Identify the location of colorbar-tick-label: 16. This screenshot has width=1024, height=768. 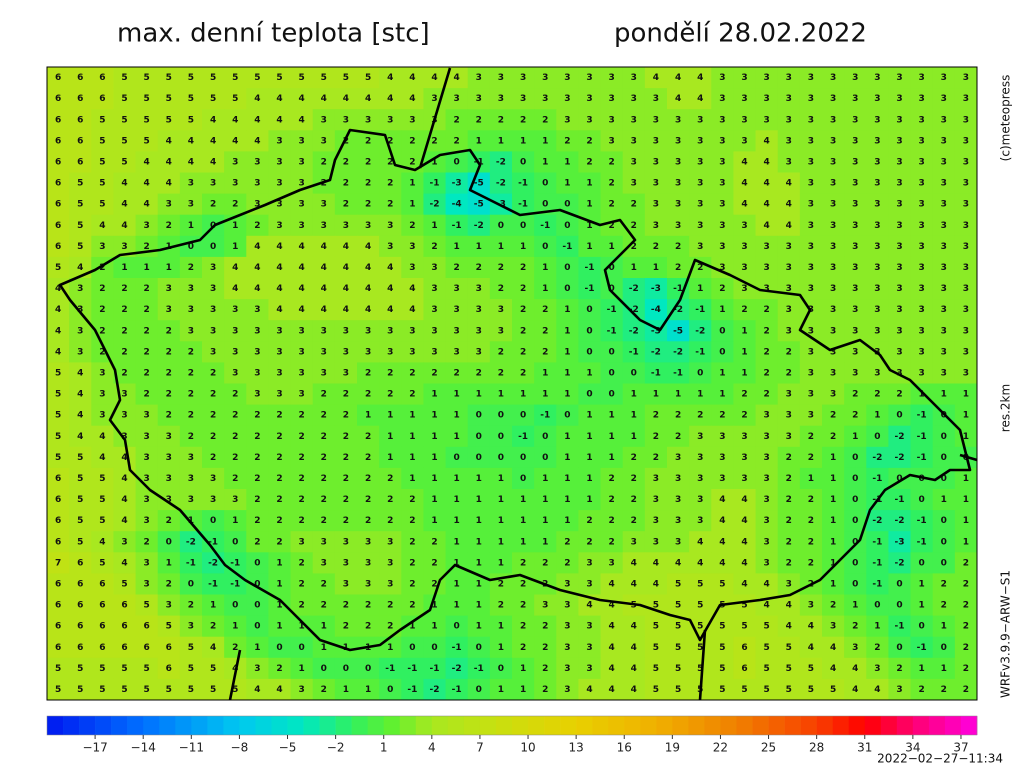
(624, 748).